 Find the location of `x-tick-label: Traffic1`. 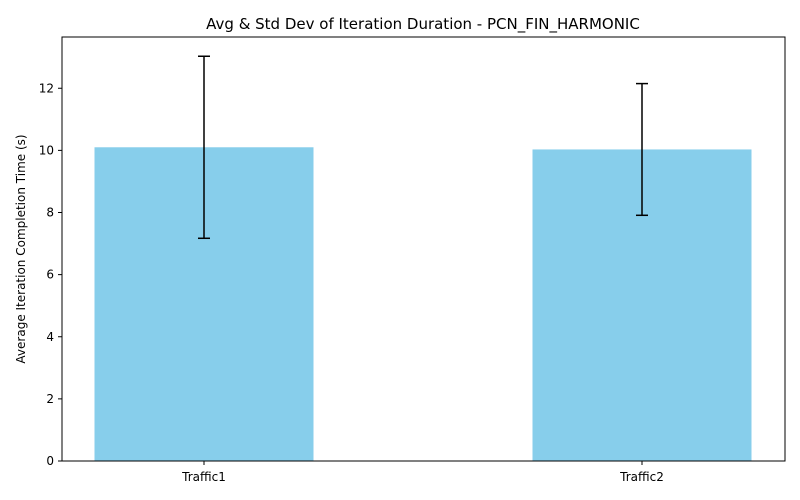

x-tick-label: Traffic1 is located at coordinates (203, 477).